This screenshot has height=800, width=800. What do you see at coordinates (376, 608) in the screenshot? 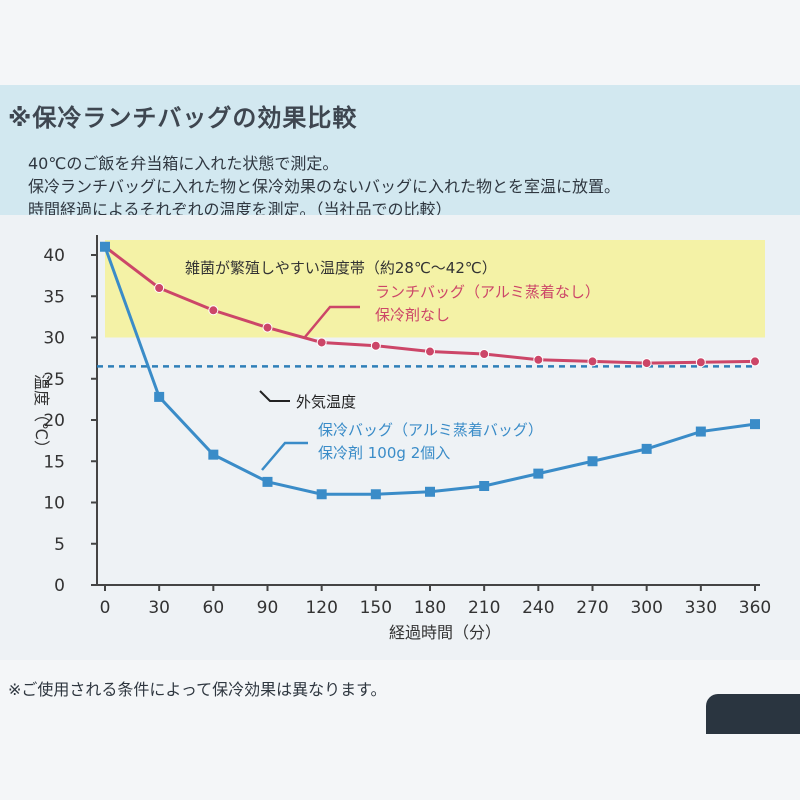
I see `x-tick-label: 150` at bounding box center [376, 608].